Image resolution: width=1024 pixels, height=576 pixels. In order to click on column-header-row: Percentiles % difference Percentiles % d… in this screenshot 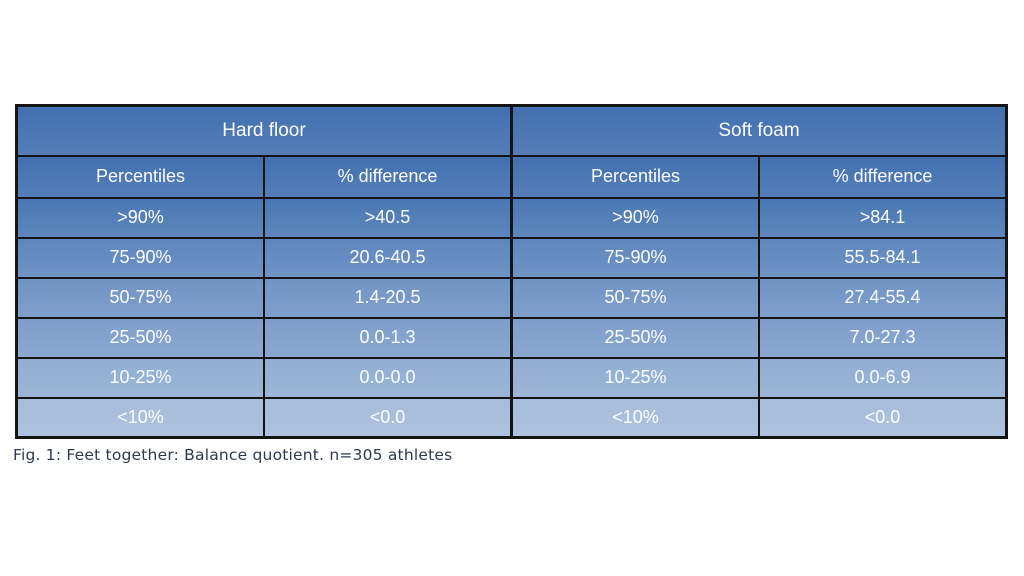, I will do `click(511, 176)`.